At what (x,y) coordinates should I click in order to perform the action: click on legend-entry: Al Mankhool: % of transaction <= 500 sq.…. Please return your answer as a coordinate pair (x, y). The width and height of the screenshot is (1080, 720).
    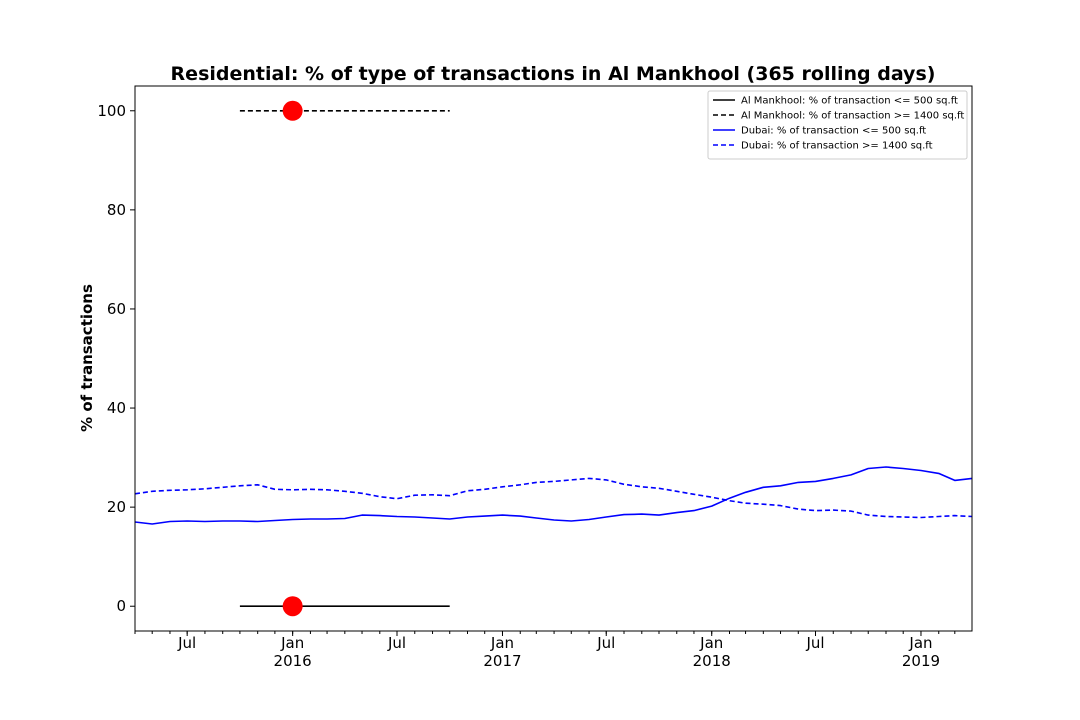
    Looking at the image, I should click on (849, 101).